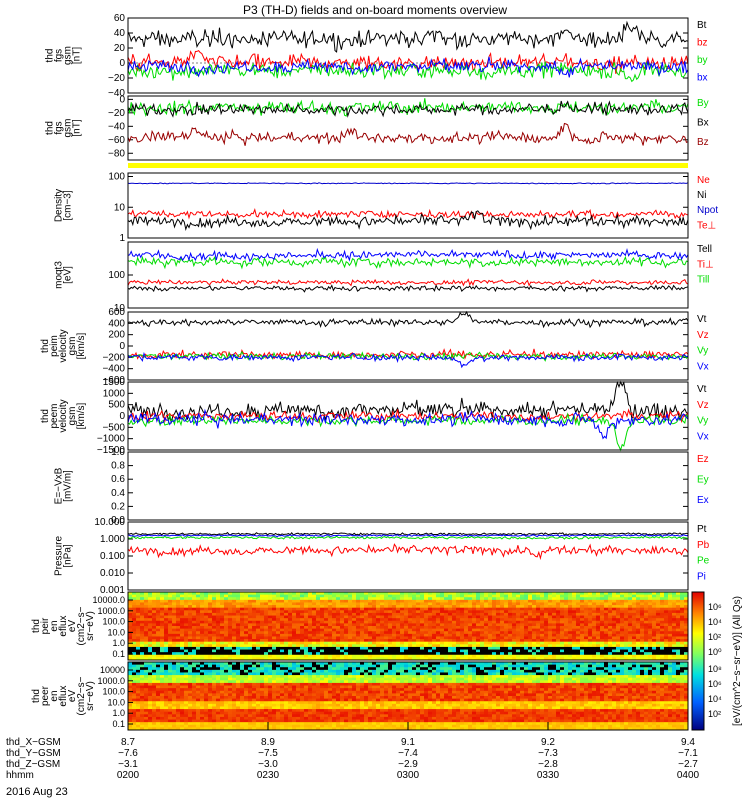 Image resolution: width=750 pixels, height=800 pixels. Describe the element at coordinates (703, 366) in the screenshot. I see `legend-vx: Vx` at that location.